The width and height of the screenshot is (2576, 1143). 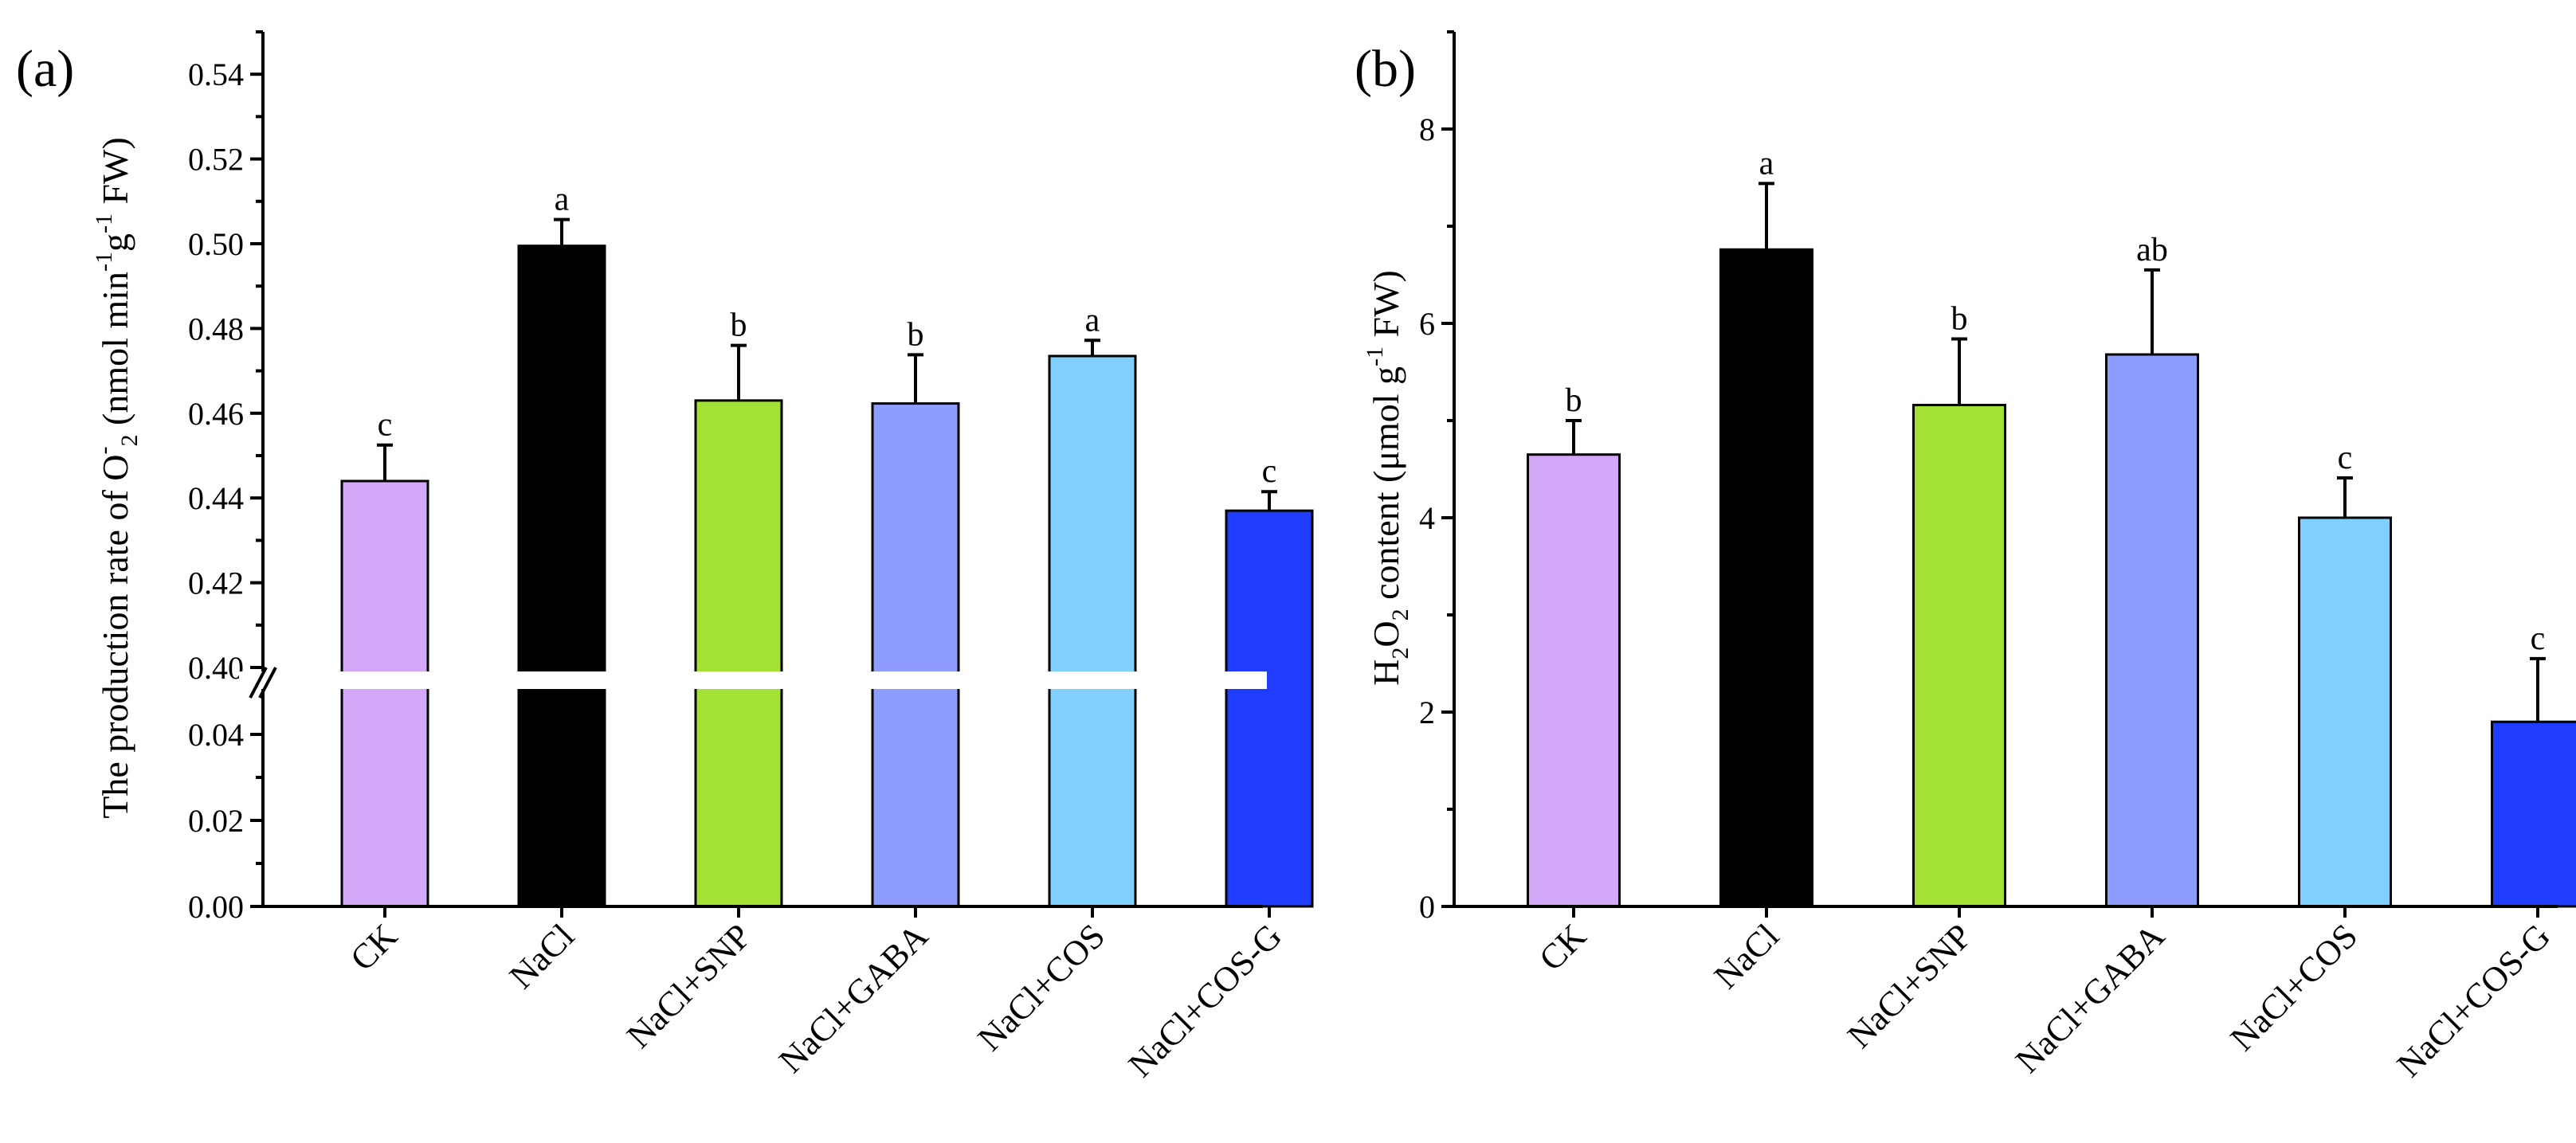 I want to click on axis-break-marker, so click(x=263, y=683).